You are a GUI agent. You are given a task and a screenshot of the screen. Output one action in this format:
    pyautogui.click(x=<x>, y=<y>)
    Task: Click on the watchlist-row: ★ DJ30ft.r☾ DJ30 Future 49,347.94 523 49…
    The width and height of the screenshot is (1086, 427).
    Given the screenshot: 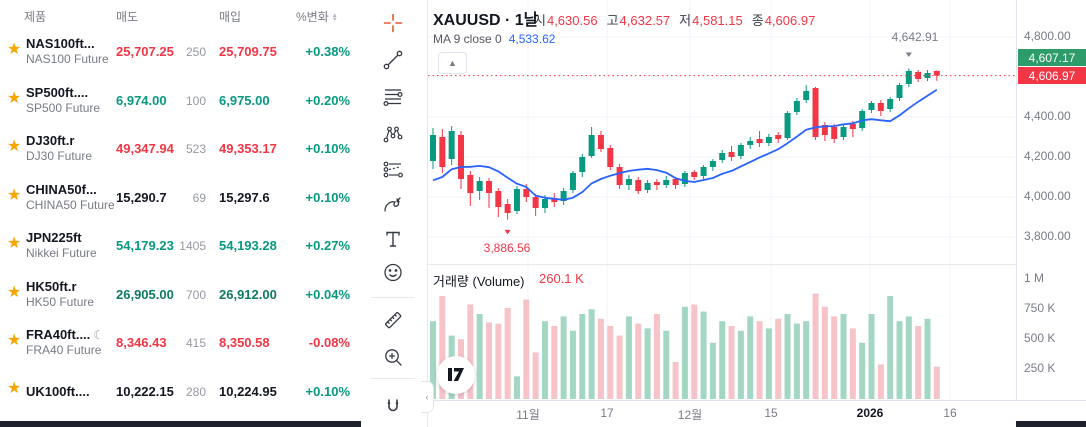 What is the action you would take?
    pyautogui.click(x=180, y=149)
    